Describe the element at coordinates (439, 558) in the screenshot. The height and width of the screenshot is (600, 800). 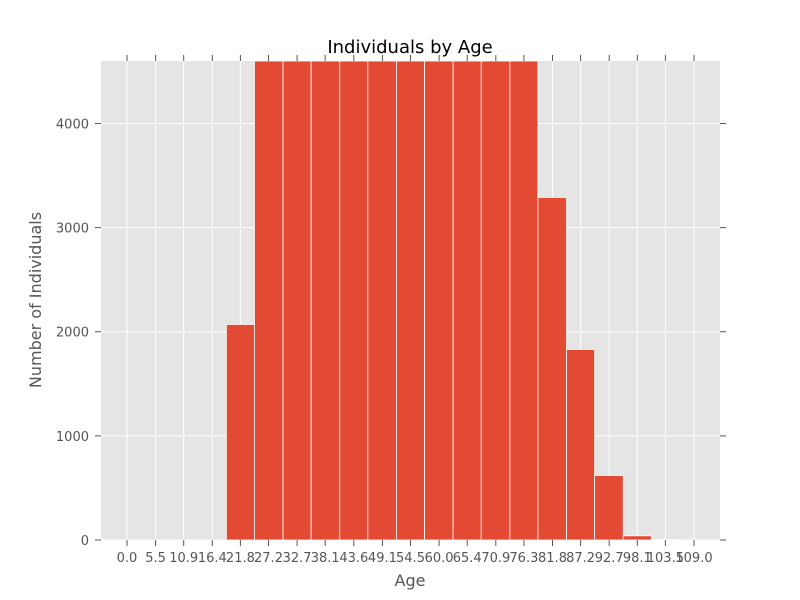
I see `x-tick-label: 60.0` at that location.